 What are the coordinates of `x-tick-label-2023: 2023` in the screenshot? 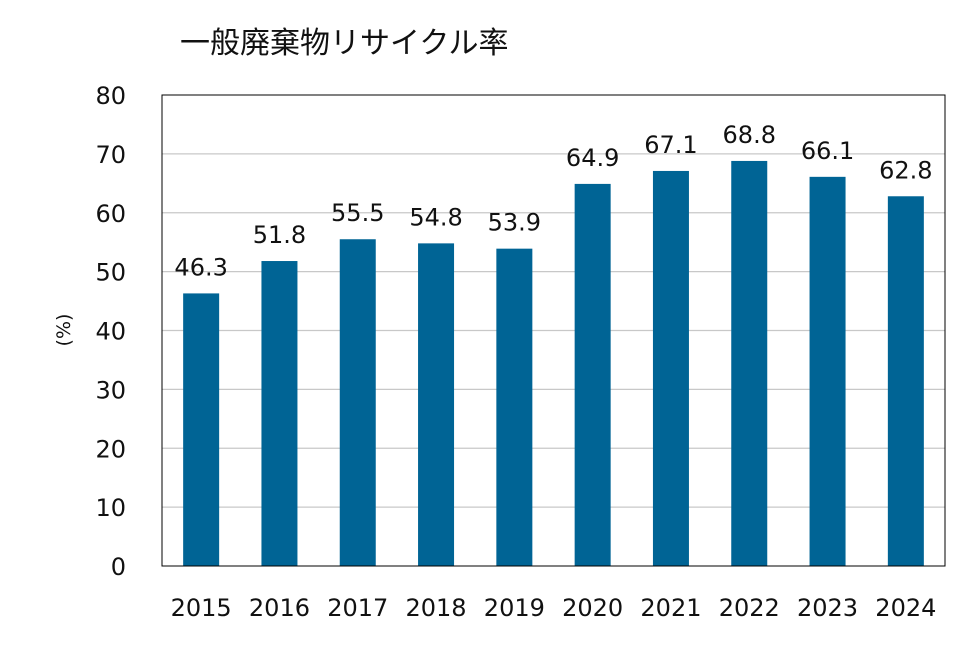 It's located at (827, 608).